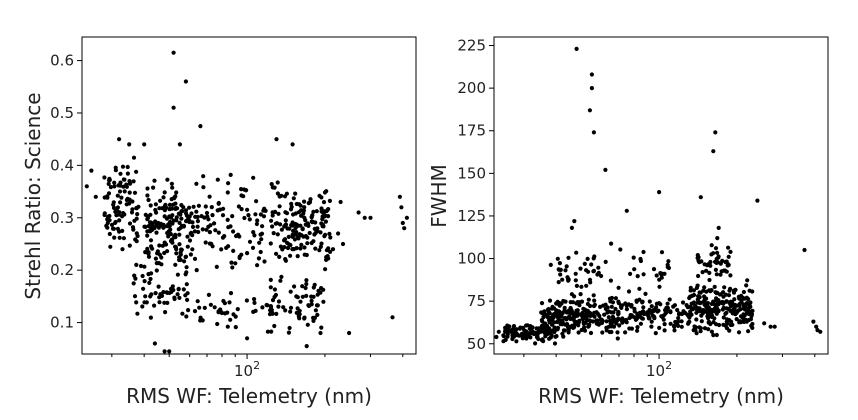 The width and height of the screenshot is (858, 420). What do you see at coordinates (476, 344) in the screenshot?
I see `fwhm-y-tick-label: 50` at bounding box center [476, 344].